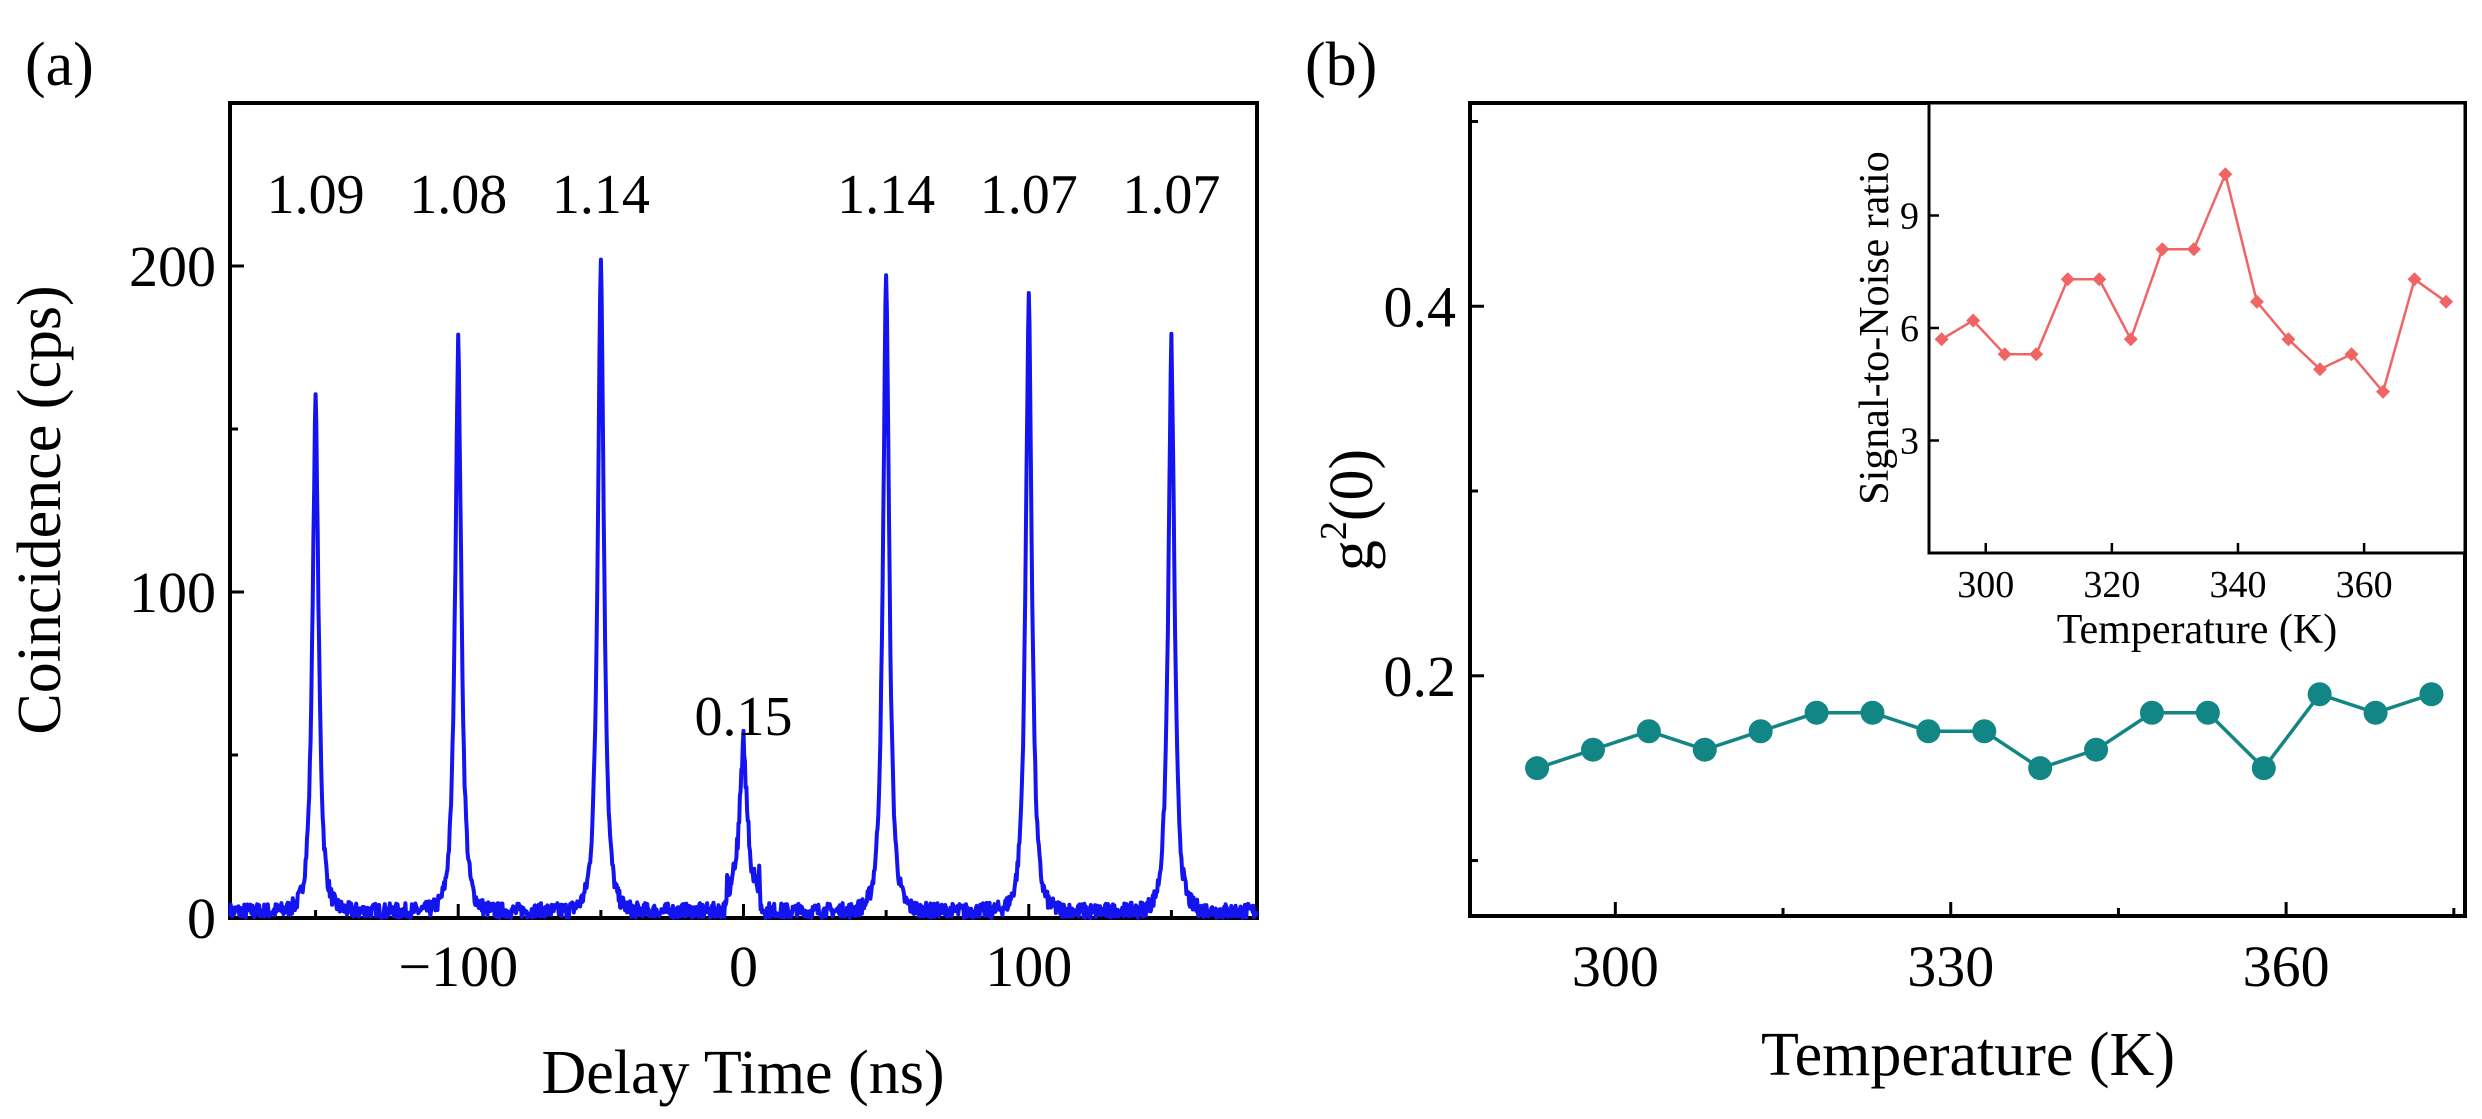 The image size is (2482, 1119). I want to click on panel-a-label: (a), so click(59, 65).